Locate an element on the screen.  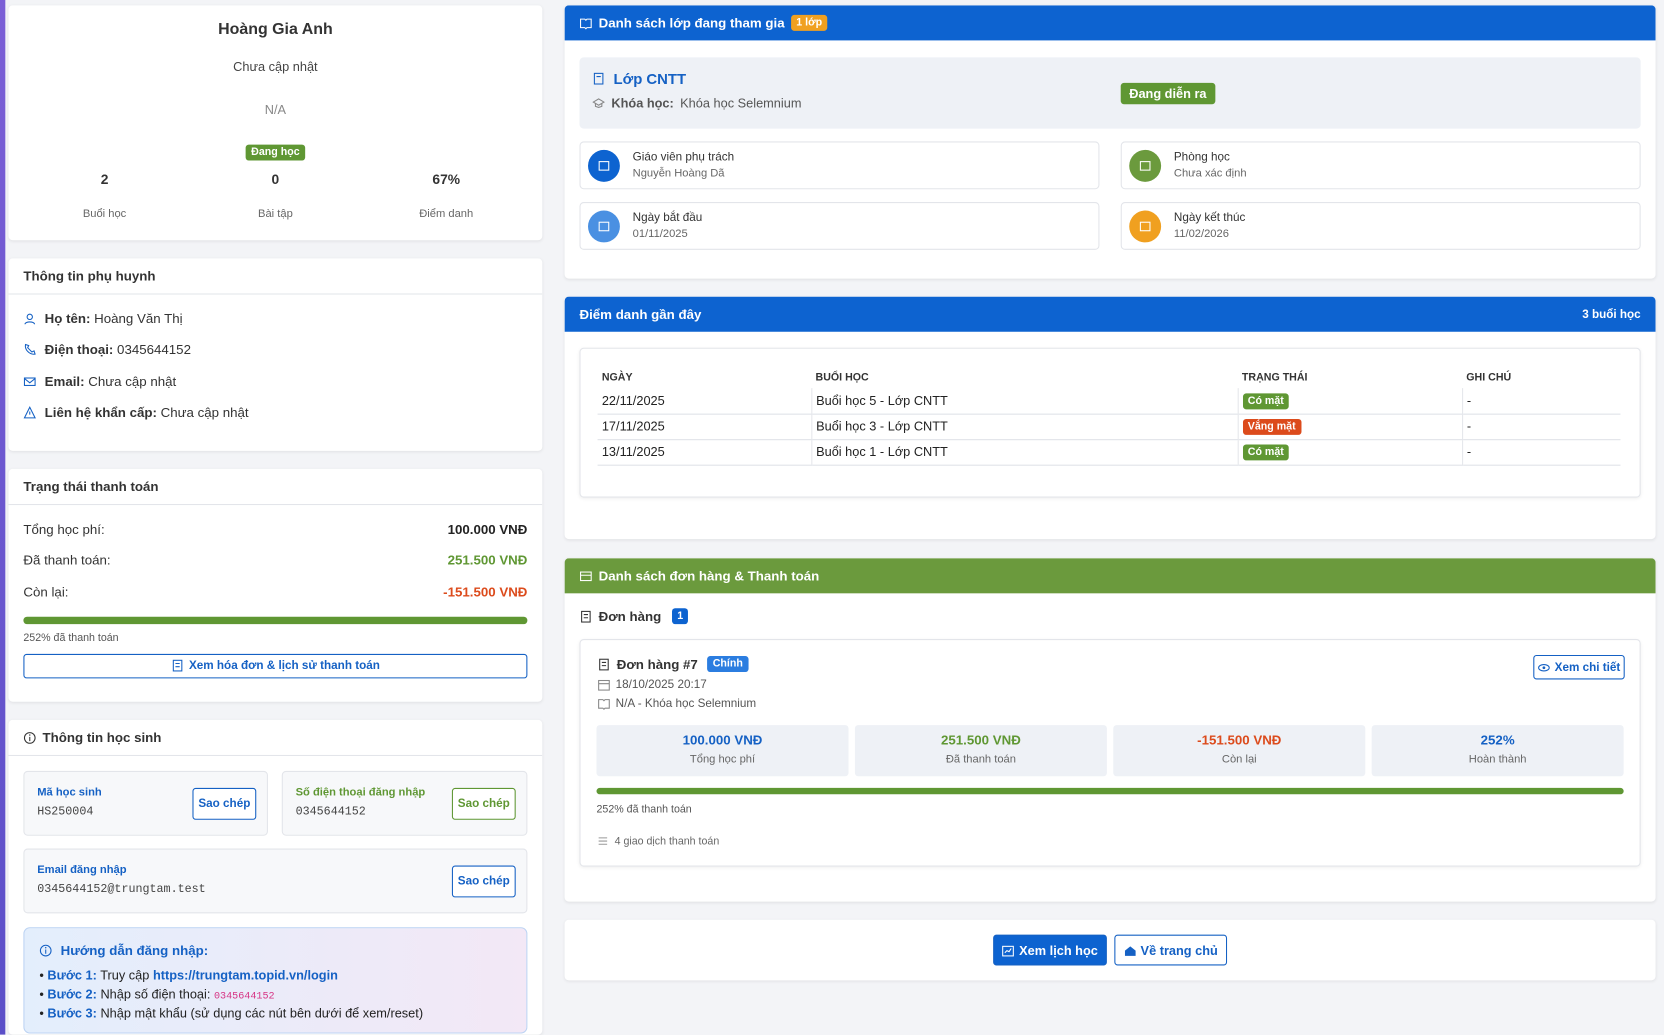
stat-value: -151.500 VNĐ is located at coordinates (1239, 740).